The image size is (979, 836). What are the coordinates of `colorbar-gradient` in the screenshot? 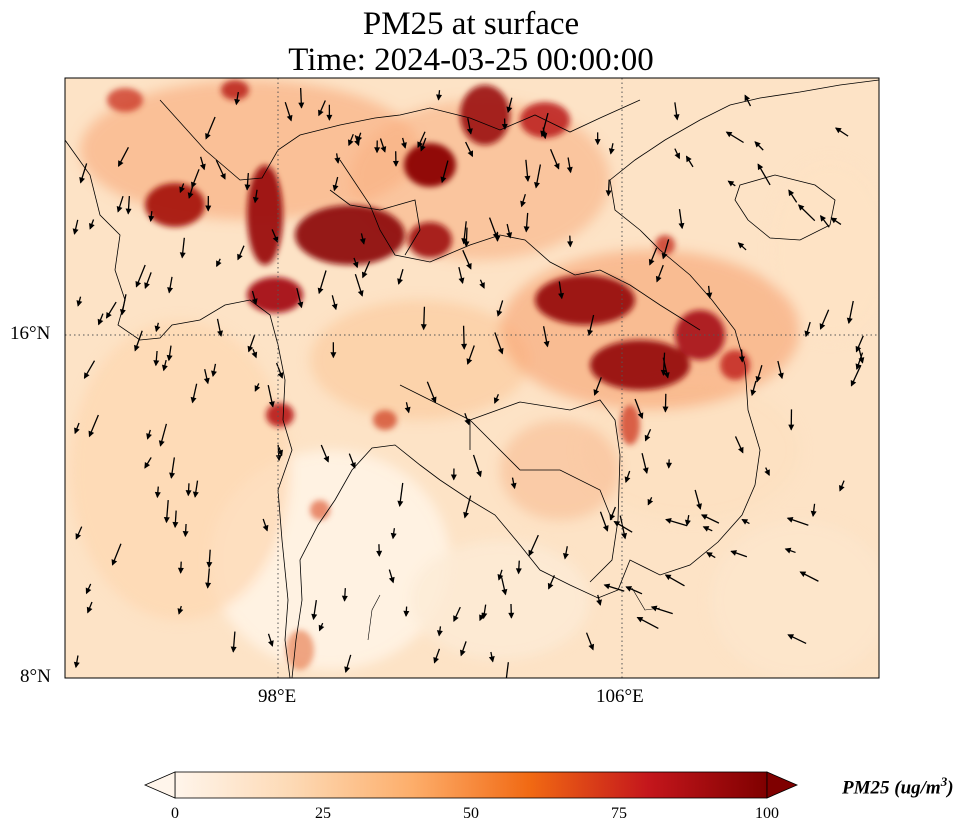 It's located at (471, 785).